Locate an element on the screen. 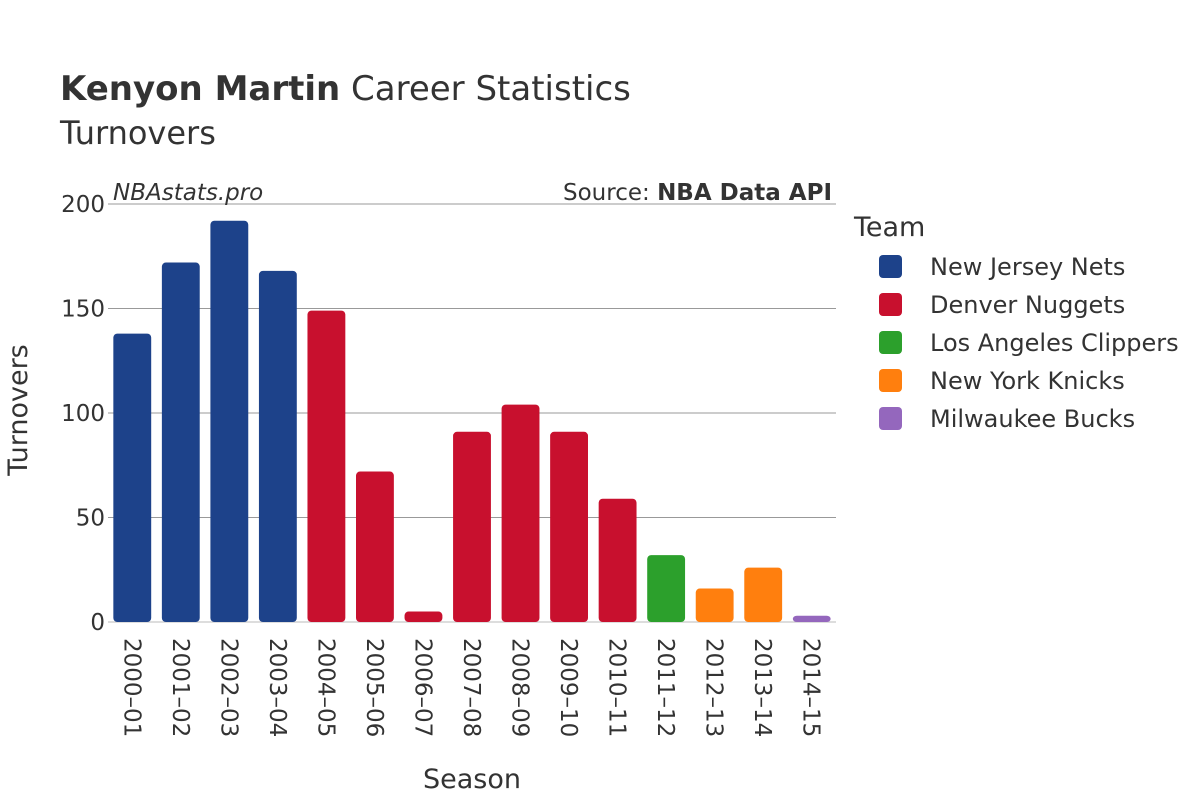  x-tick-label: 2014–15 is located at coordinates (811, 687).